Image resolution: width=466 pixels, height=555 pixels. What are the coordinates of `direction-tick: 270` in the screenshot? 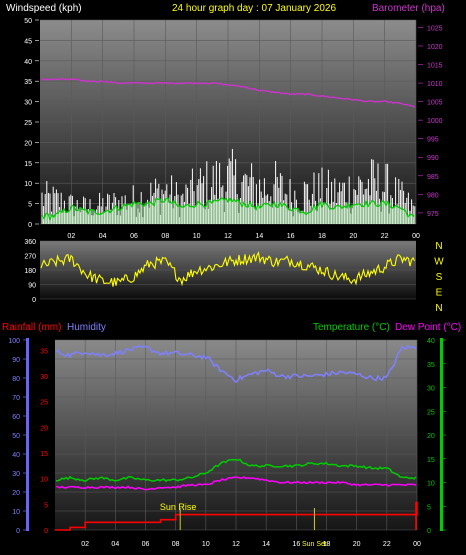 It's located at (30, 257).